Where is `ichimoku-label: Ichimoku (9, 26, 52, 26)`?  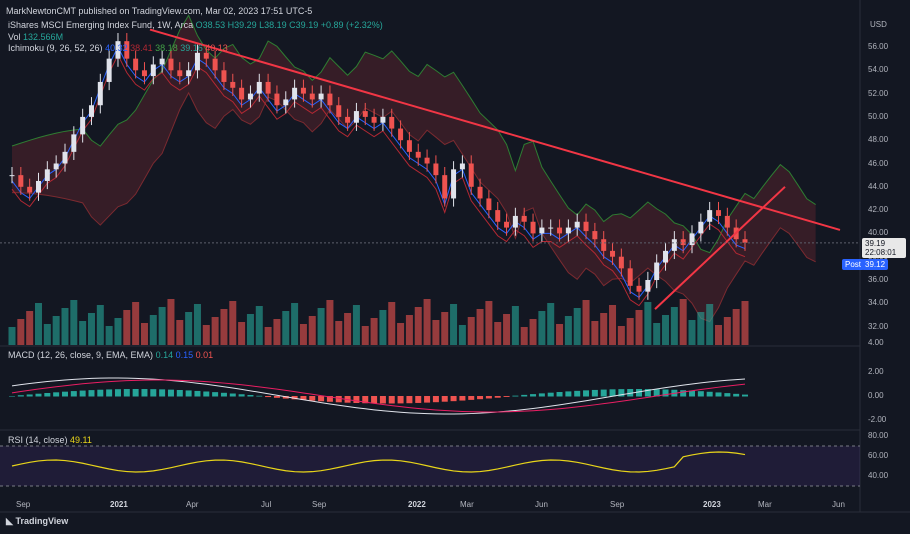
ichimoku-label: Ichimoku (9, 26, 52, 26) is located at coordinates (55, 48).